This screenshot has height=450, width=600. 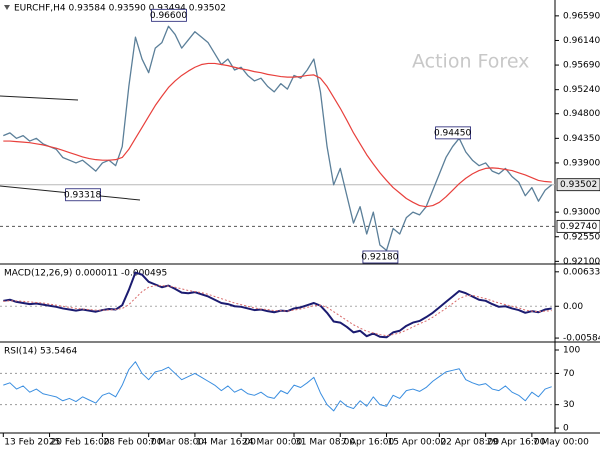 I want to click on y-tick-label: 0.95690, so click(x=581, y=66).